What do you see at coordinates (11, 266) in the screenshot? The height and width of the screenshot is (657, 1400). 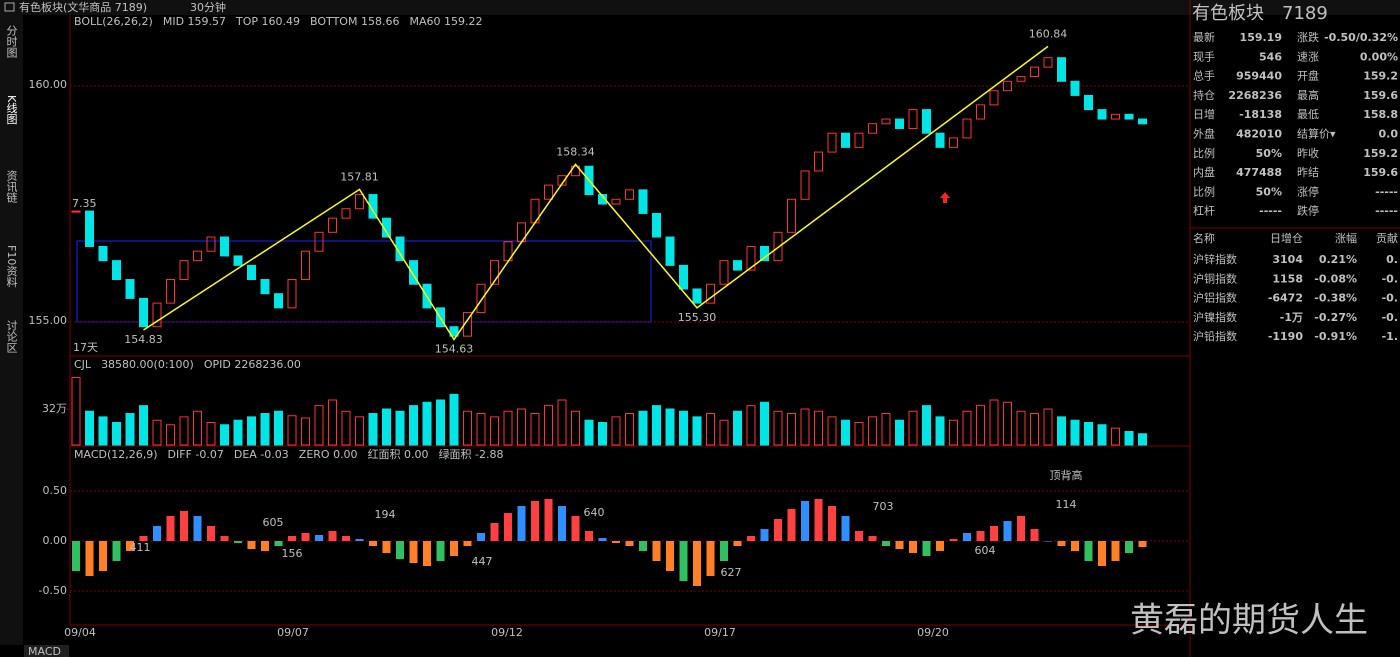 I see `sidebar-tab: F10资料` at bounding box center [11, 266].